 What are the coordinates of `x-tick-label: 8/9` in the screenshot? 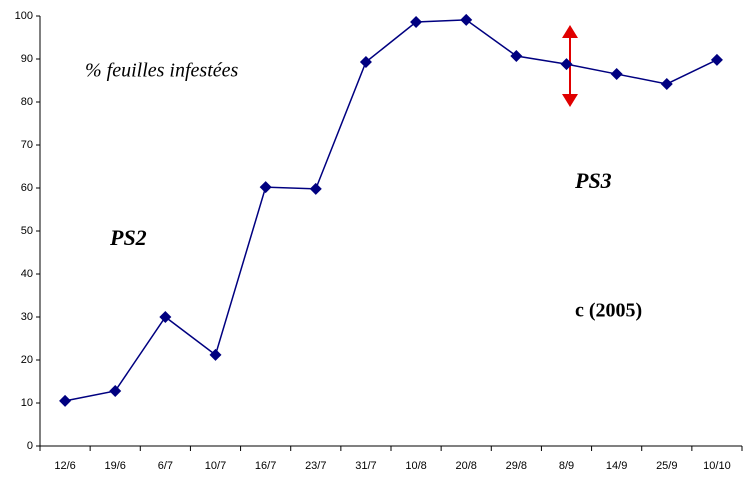 It's located at (566, 466).